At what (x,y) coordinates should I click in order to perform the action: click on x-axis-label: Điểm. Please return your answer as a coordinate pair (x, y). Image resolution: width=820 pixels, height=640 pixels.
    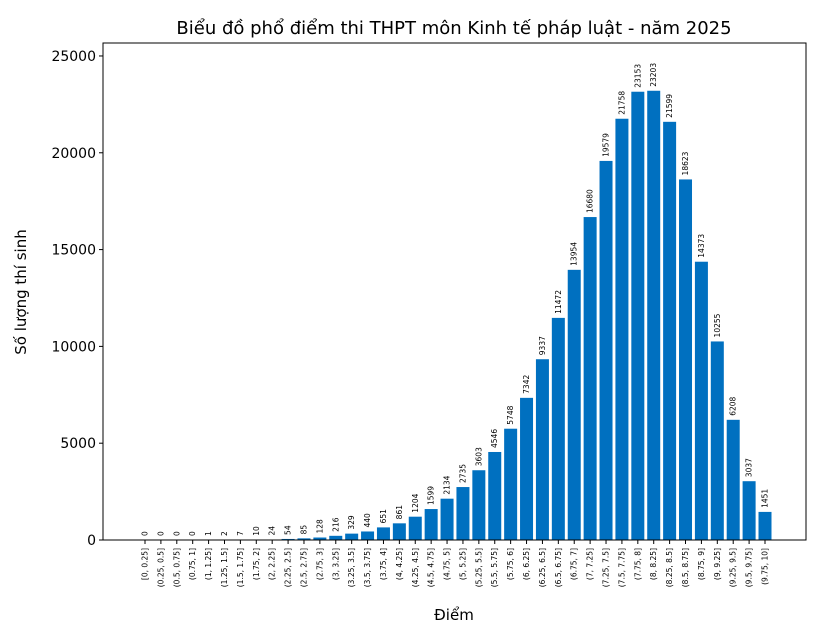
    Looking at the image, I should click on (454, 615).